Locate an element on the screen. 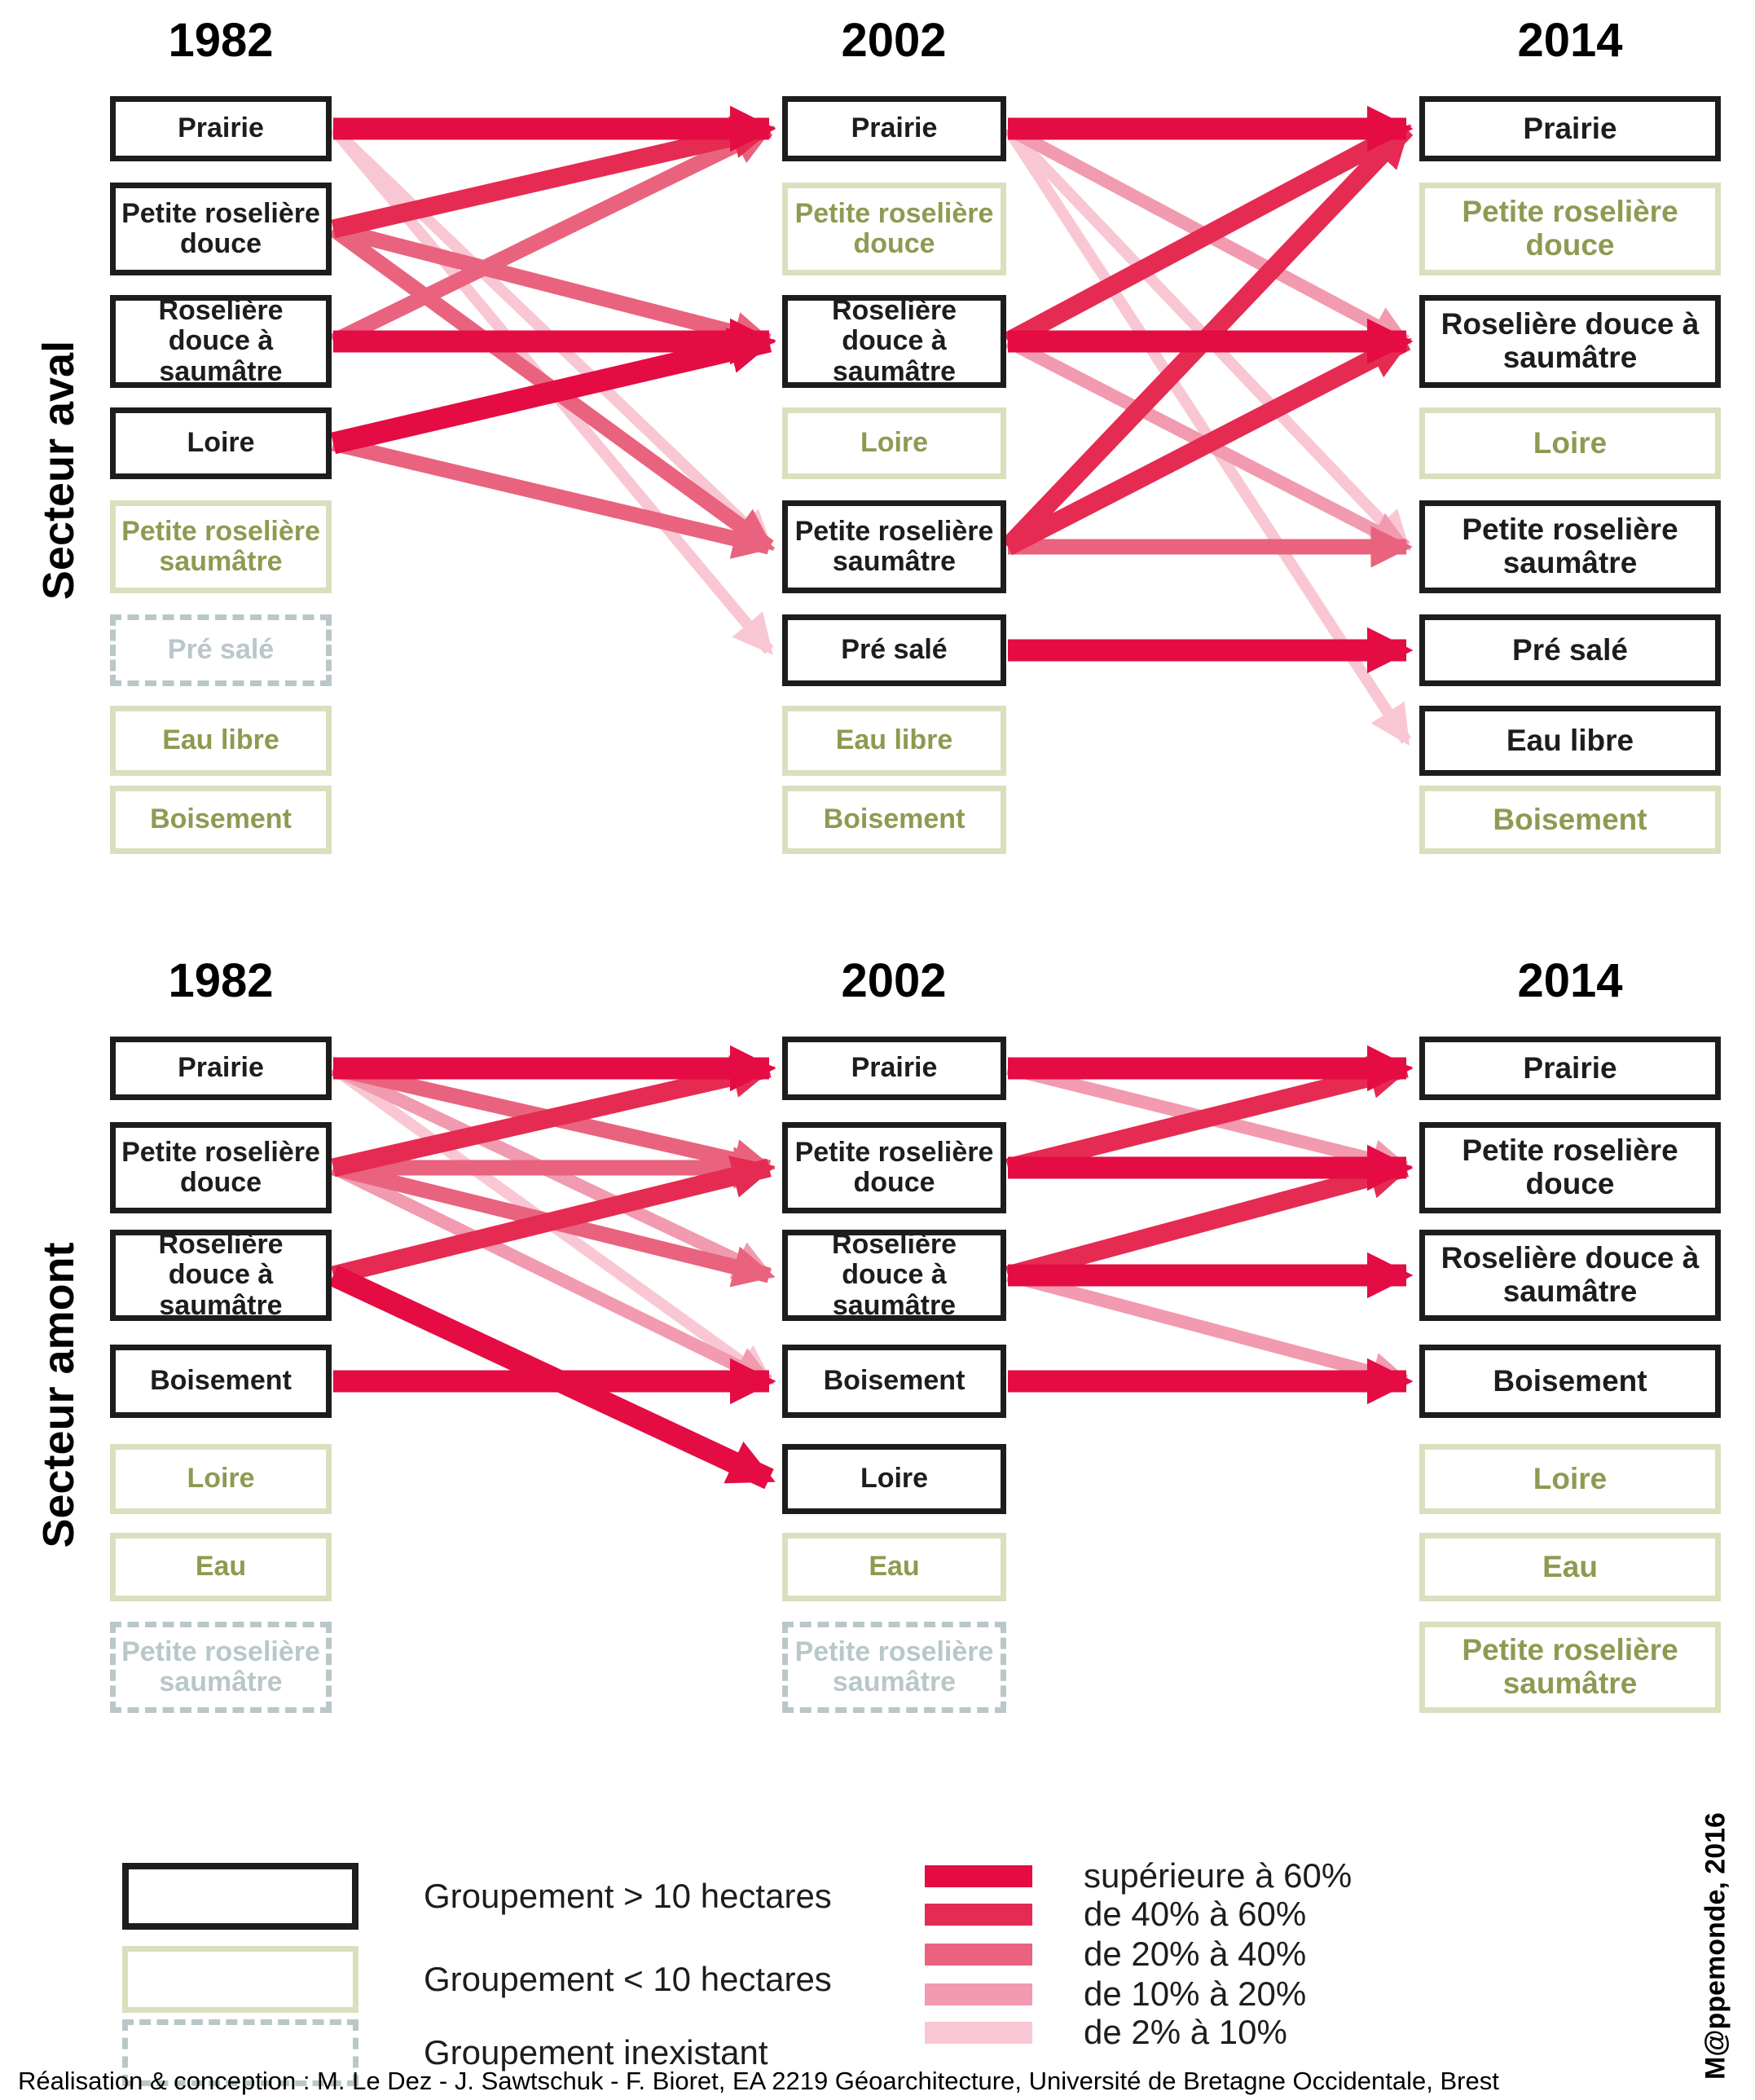 This screenshot has width=1755, height=2100. legend-arrow-label: de 2% à 10% is located at coordinates (1186, 2032).